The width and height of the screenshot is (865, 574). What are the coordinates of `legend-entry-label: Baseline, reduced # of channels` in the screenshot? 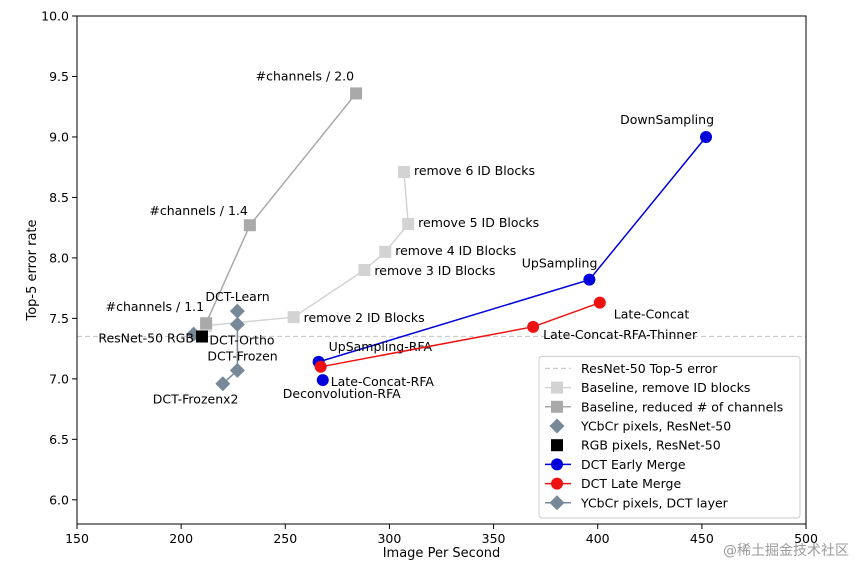 It's located at (682, 406).